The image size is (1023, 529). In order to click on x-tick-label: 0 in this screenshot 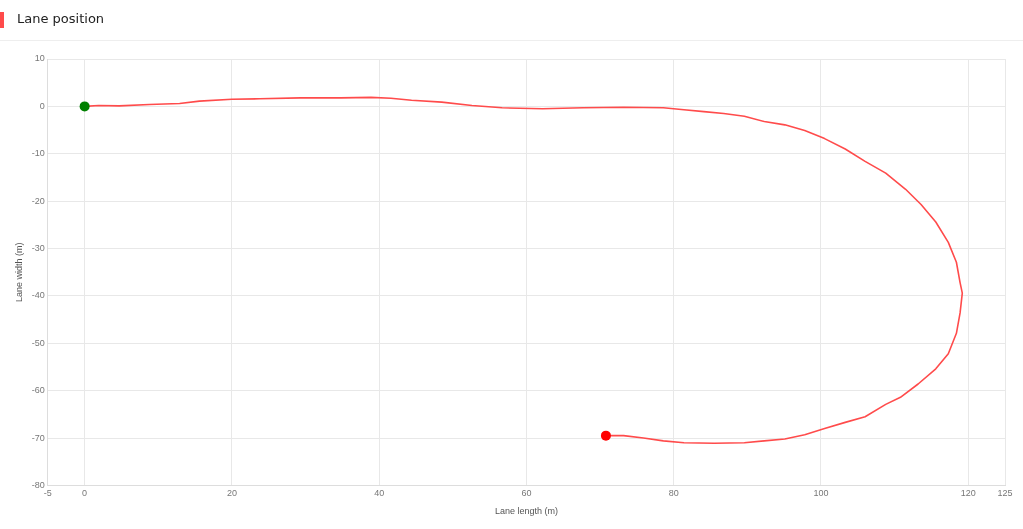, I will do `click(85, 493)`.